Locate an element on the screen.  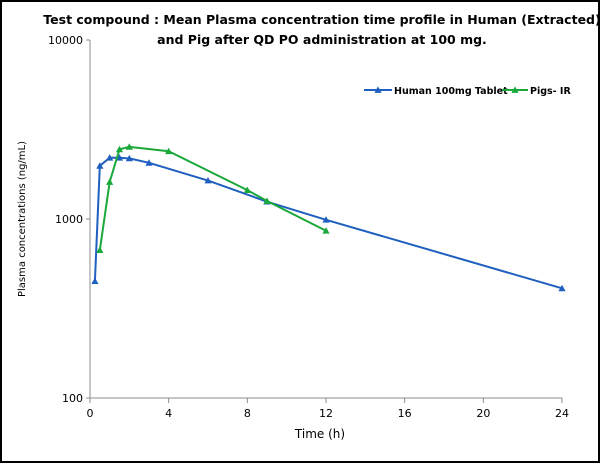
x-tick-label: 0 is located at coordinates (90, 413).